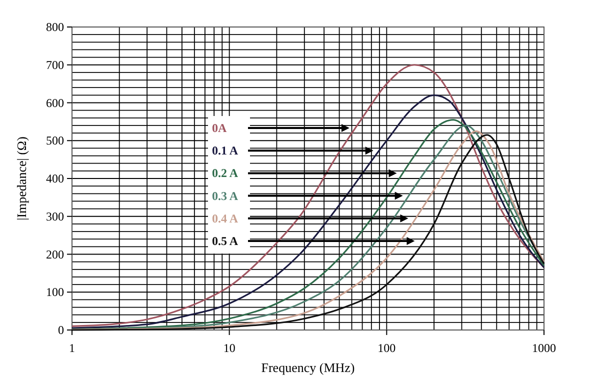 The image size is (600, 380). I want to click on y-tick-label: 800, so click(55, 27).